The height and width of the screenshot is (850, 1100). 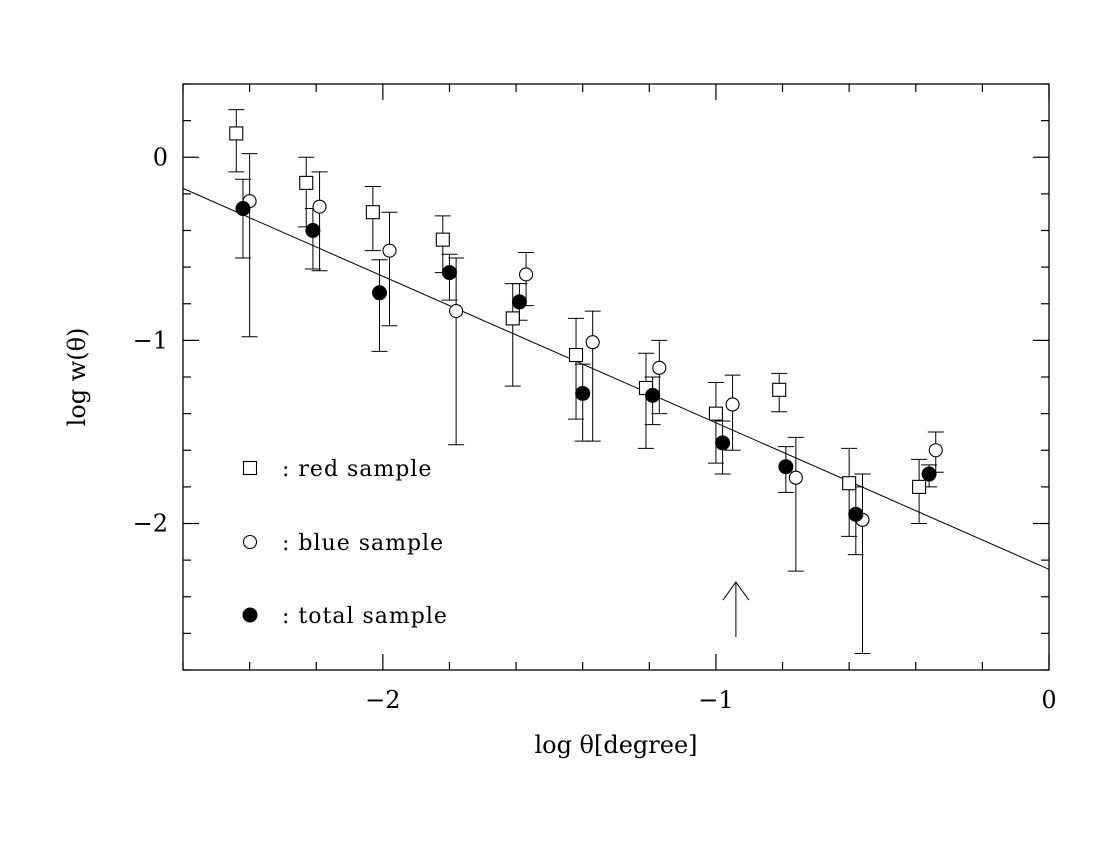 What do you see at coordinates (150, 340) in the screenshot?
I see `y-tick-label: −1` at bounding box center [150, 340].